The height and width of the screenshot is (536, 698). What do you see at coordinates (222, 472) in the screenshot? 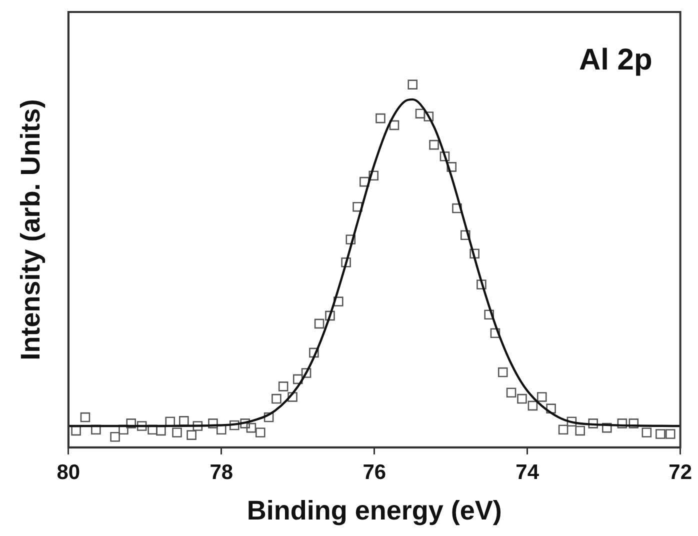
I see `x-tick-label: 78` at bounding box center [222, 472].